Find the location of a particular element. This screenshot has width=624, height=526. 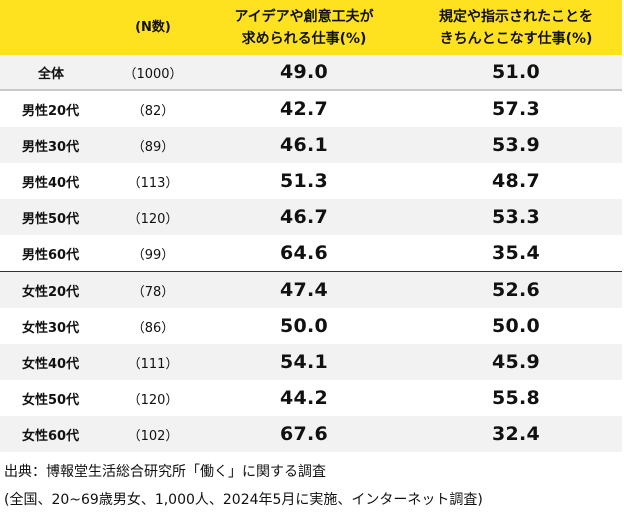

row-rule-value: 57.3 is located at coordinates (516, 108).